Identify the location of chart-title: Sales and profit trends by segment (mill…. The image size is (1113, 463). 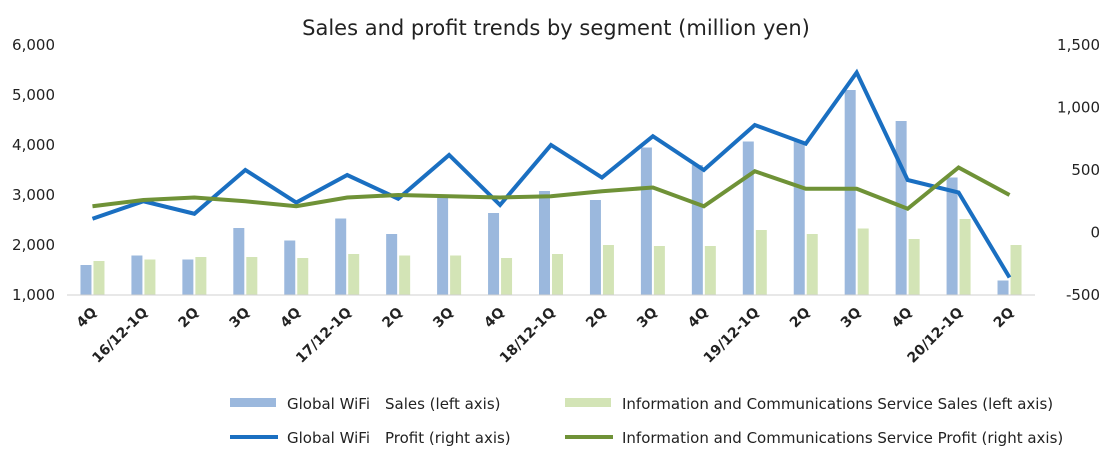
(556, 28).